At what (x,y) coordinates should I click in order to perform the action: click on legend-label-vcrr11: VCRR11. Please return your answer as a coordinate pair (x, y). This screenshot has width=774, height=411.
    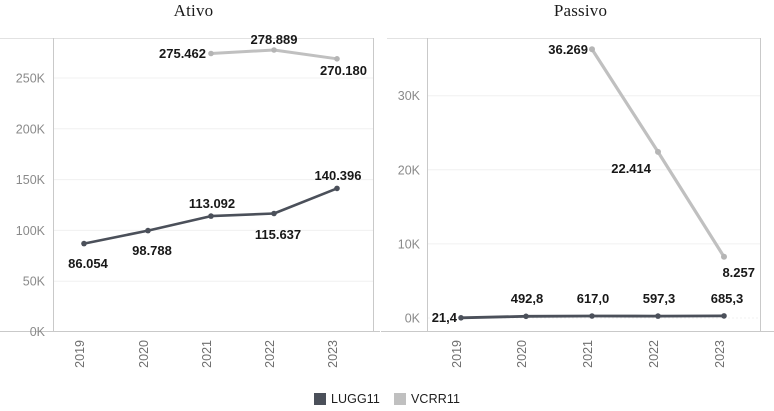
    Looking at the image, I should click on (435, 398).